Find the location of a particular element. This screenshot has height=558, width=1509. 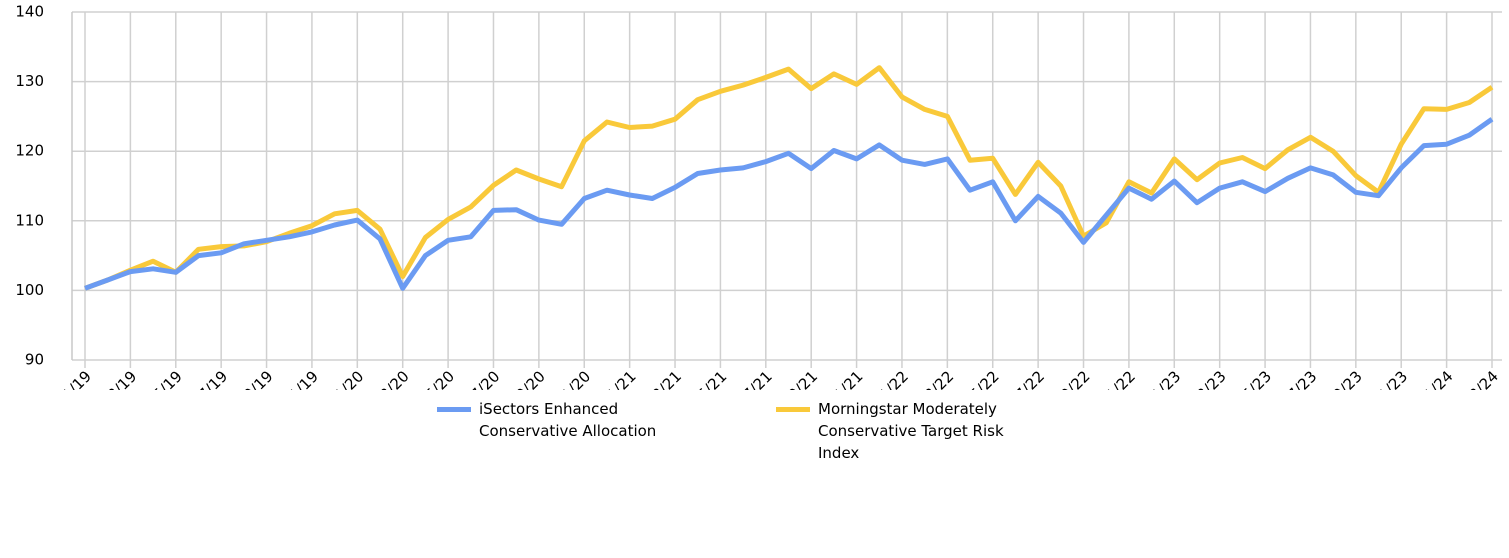

x-tick-label: 5/23 is located at coordinates (1257, 378).